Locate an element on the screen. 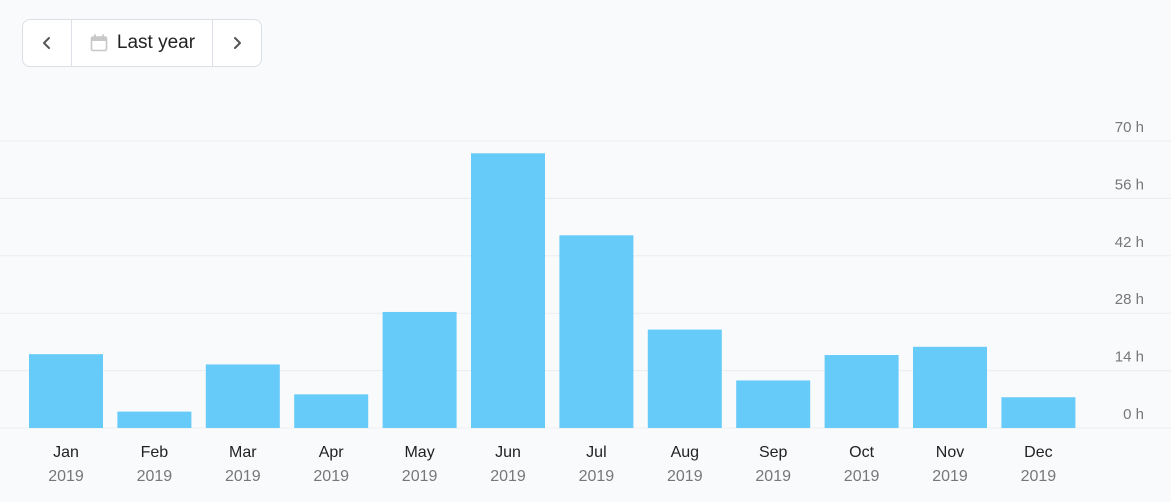 The height and width of the screenshot is (502, 1171). x-tick-label-month: Aug is located at coordinates (685, 452).